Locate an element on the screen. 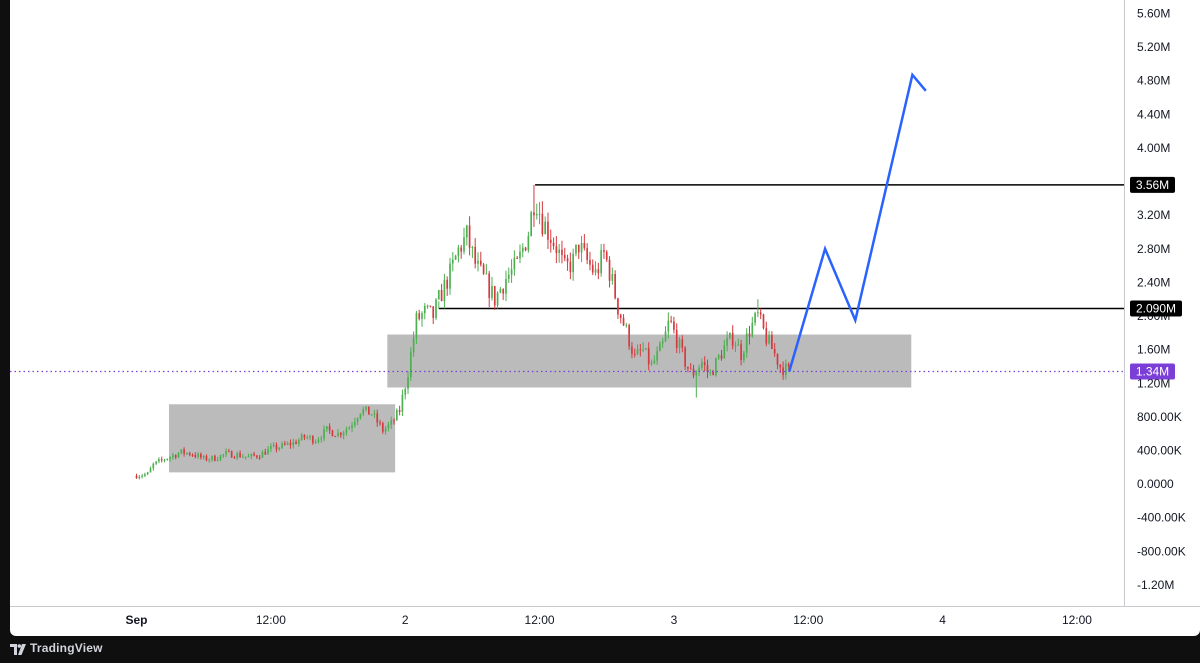 This screenshot has width=1200, height=663. tradingview-logo-icon is located at coordinates (18, 649).